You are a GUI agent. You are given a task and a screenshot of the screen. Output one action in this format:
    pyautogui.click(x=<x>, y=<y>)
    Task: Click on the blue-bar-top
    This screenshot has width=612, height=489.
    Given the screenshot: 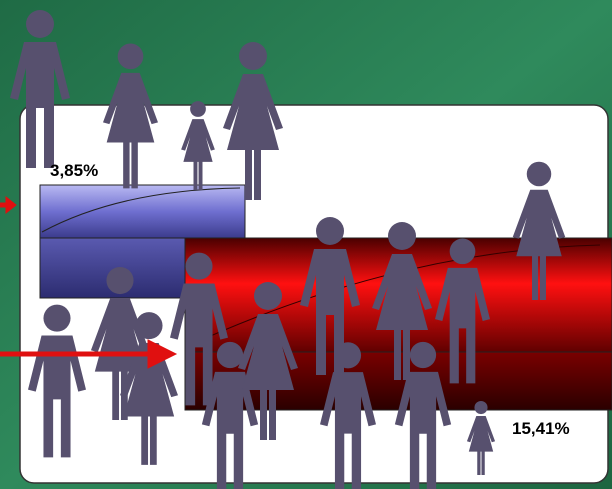 What is the action you would take?
    pyautogui.click(x=142, y=211)
    